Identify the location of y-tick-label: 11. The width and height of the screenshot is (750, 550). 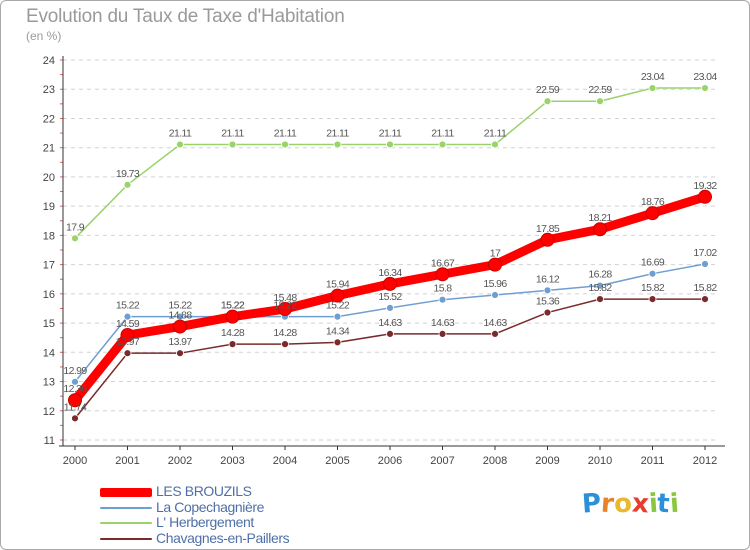
(49, 441).